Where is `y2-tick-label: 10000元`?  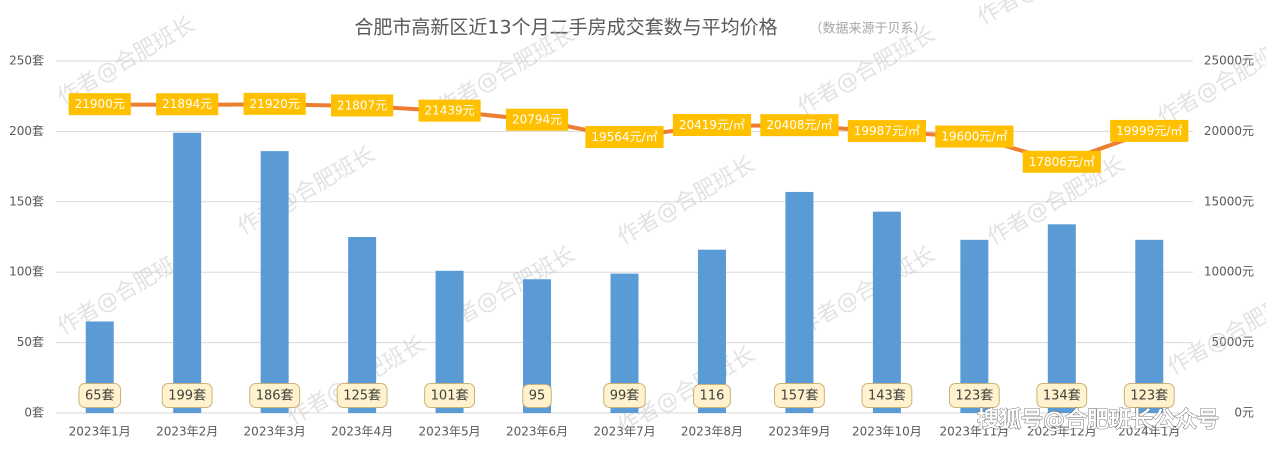
y2-tick-label: 10000元 is located at coordinates (1229, 272).